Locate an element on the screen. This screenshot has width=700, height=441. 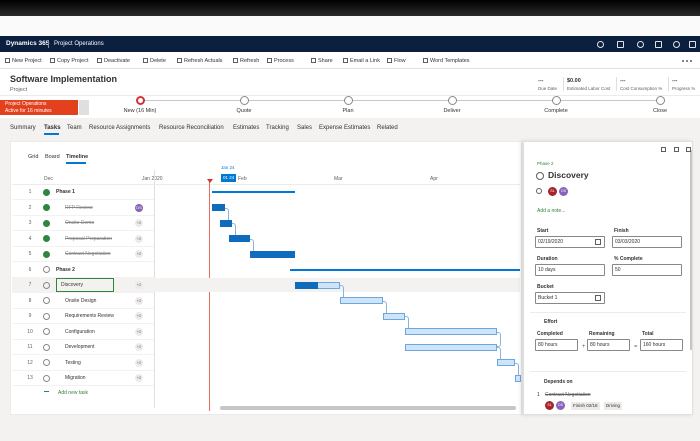
tab: Estimates is located at coordinates (246, 128).